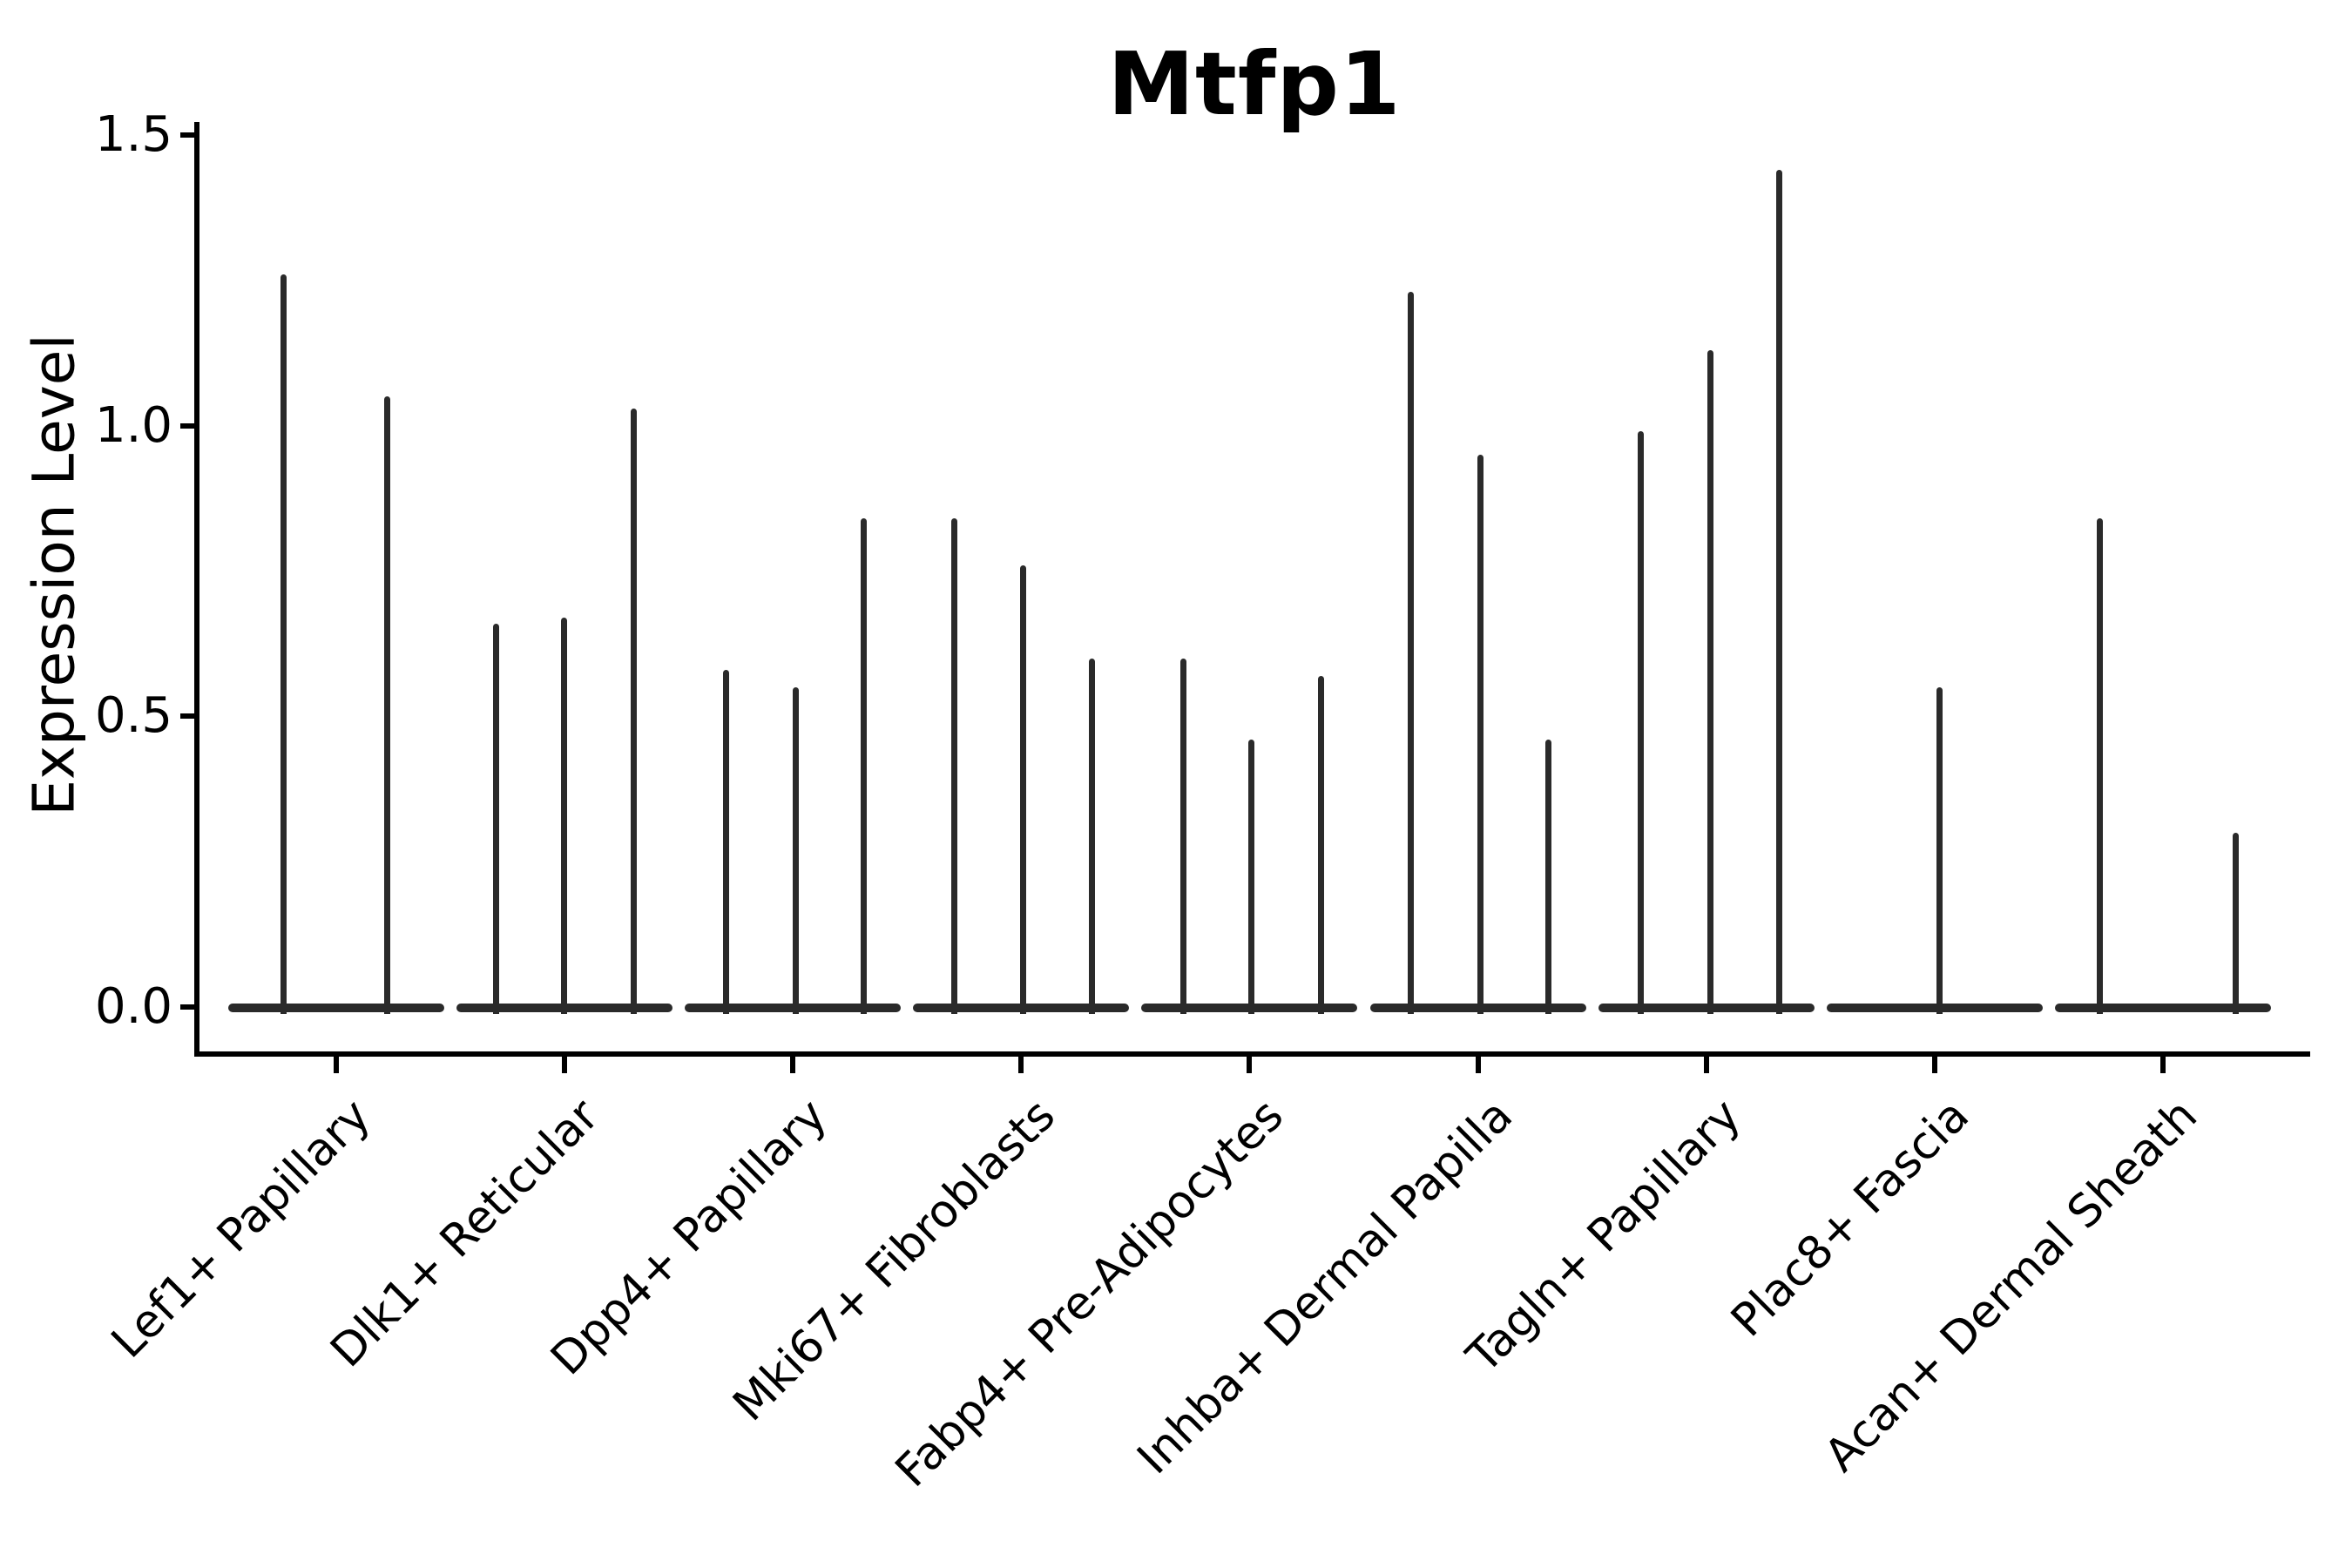 The width and height of the screenshot is (2352, 1568). Describe the element at coordinates (133, 135) in the screenshot. I see `y-tick-label: 1.5` at that location.